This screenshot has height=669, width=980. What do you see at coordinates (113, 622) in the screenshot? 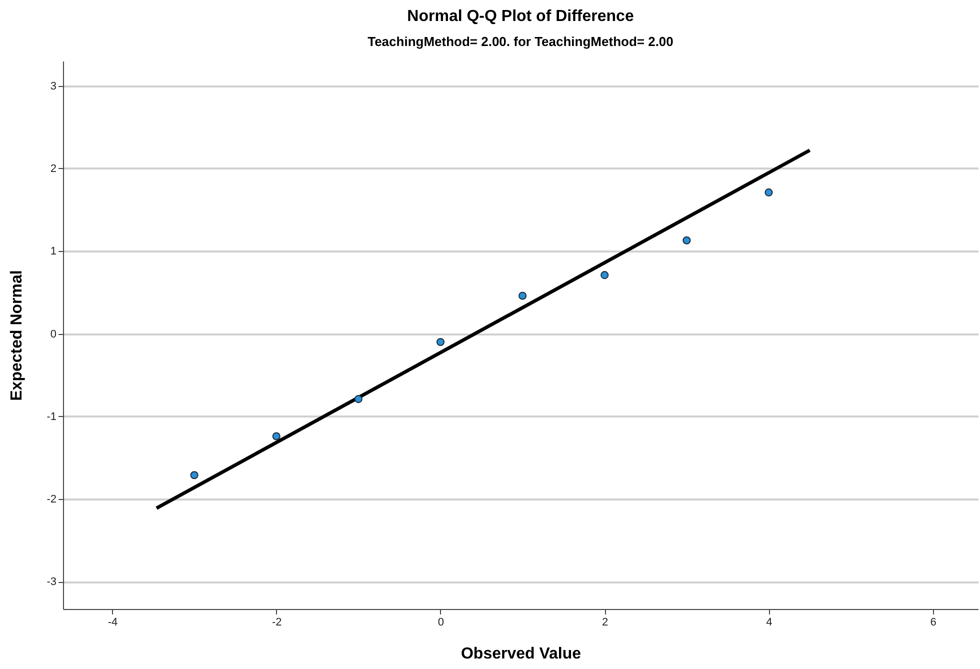
I see `x-tick-label: -4` at bounding box center [113, 622].